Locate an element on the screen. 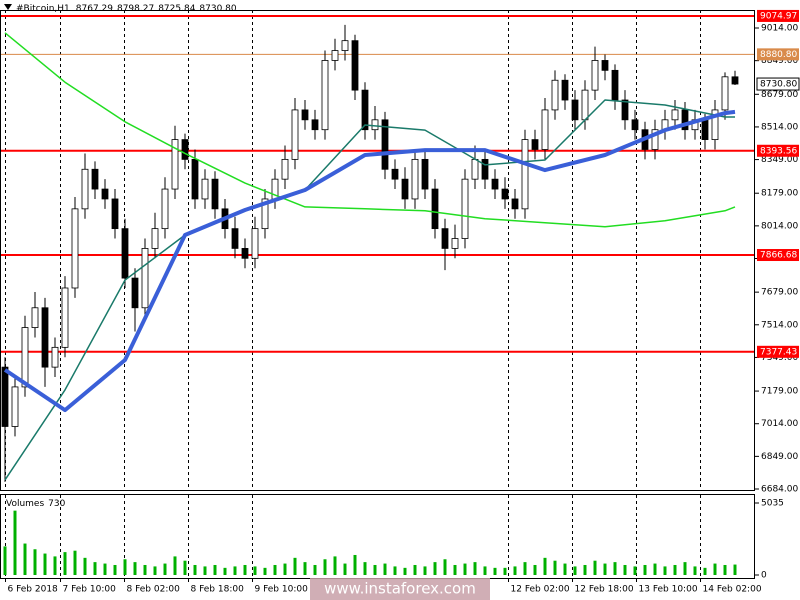  x-tick-label: 7 Feb 10:00 is located at coordinates (90, 590).